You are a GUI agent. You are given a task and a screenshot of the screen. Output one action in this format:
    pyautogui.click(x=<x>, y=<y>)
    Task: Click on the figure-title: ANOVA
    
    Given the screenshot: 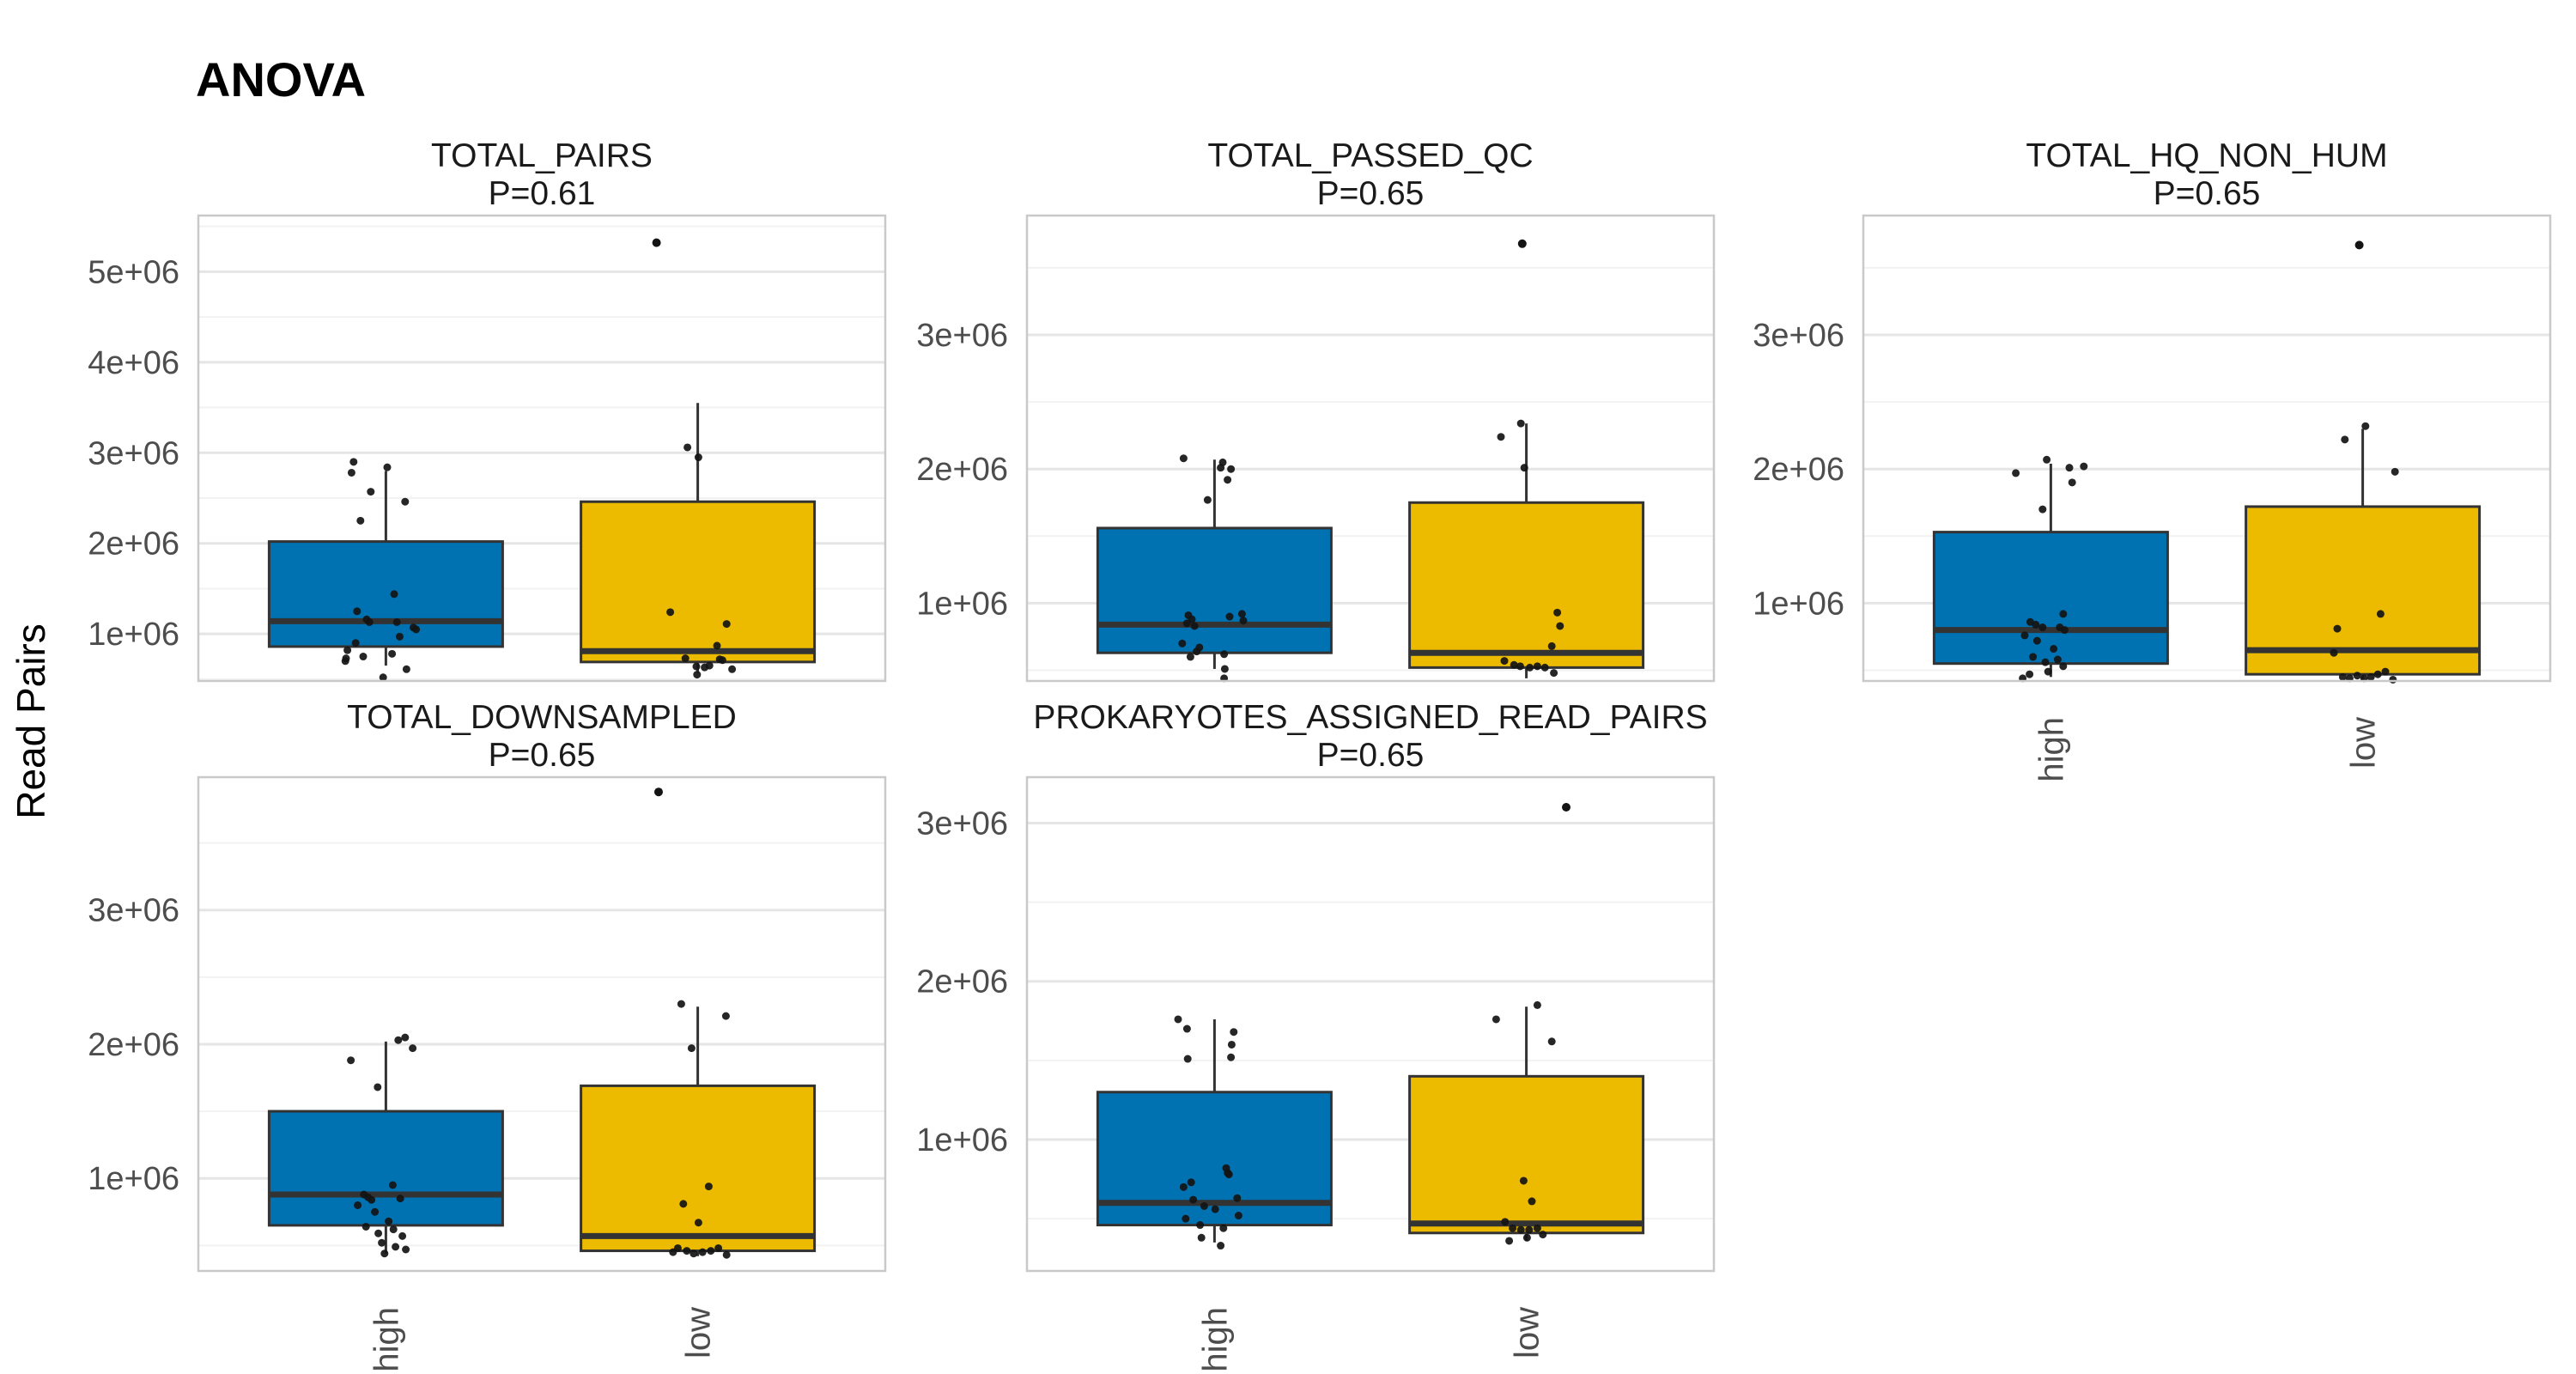 What is the action you would take?
    pyautogui.click(x=281, y=79)
    